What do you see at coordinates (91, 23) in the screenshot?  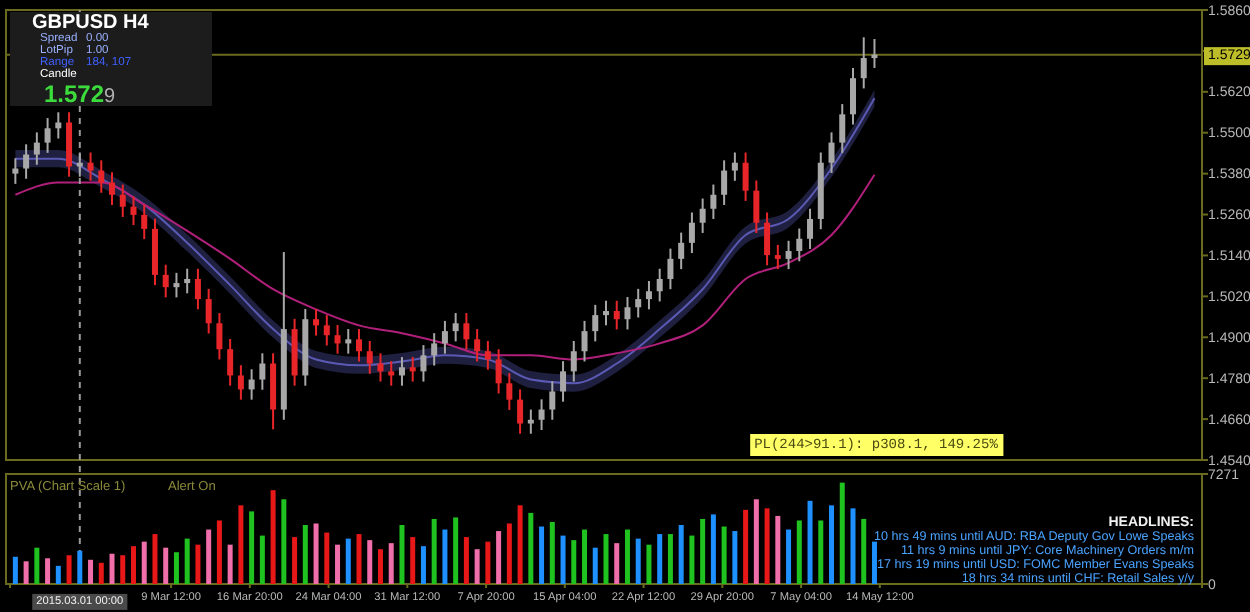 I see `chart-title: GBPUSD H4` at bounding box center [91, 23].